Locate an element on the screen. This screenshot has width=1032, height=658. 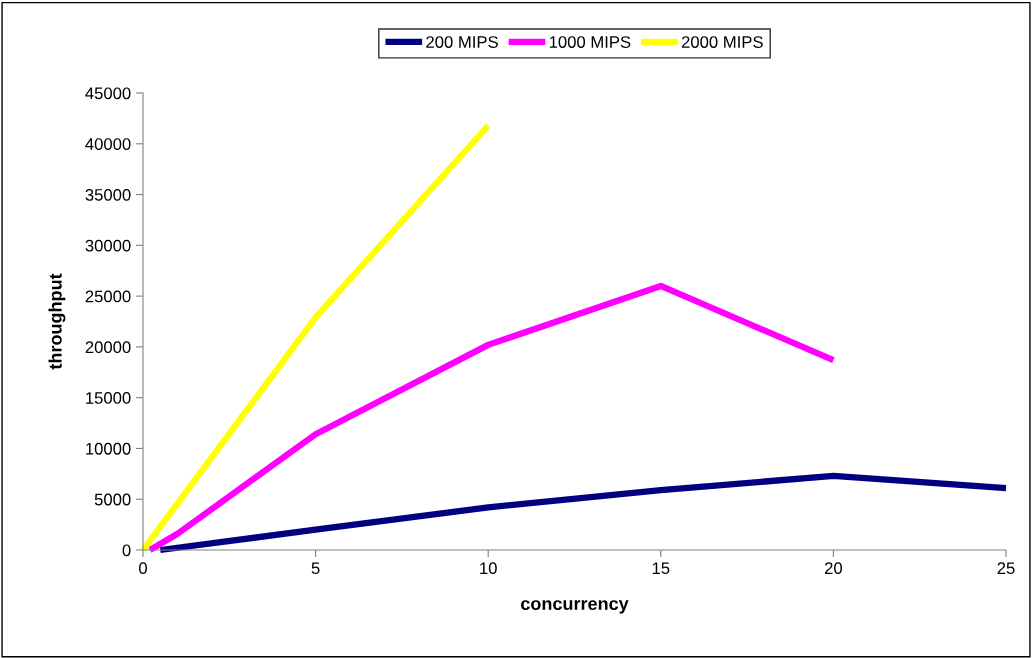
y-tick-label: 40000 is located at coordinates (108, 144).